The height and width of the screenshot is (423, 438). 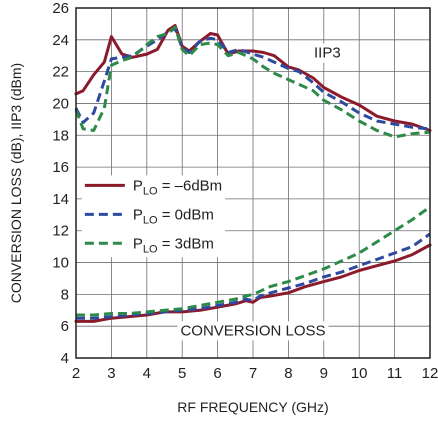 What do you see at coordinates (60, 135) in the screenshot?
I see `y-tick-label: 18` at bounding box center [60, 135].